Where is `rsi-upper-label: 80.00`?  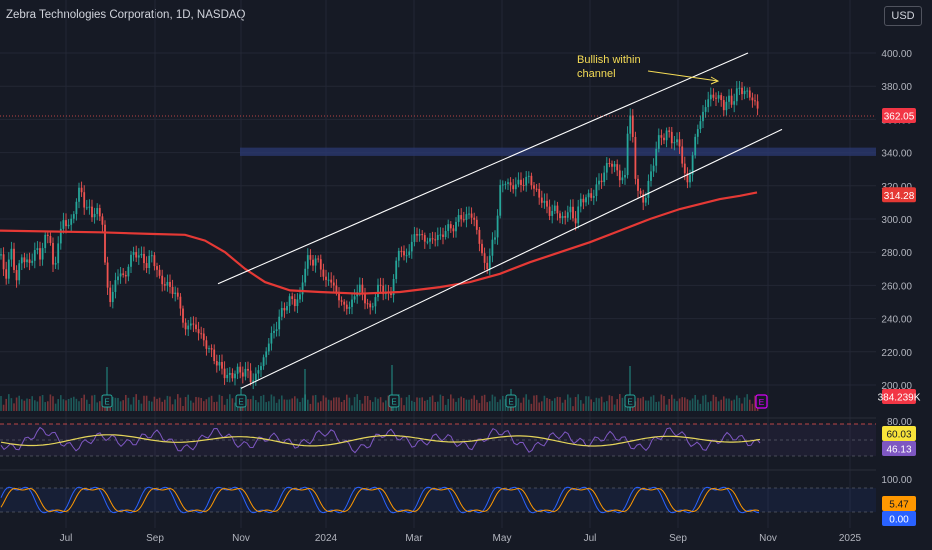
rsi-upper-label: 80.00 is located at coordinates (899, 422).